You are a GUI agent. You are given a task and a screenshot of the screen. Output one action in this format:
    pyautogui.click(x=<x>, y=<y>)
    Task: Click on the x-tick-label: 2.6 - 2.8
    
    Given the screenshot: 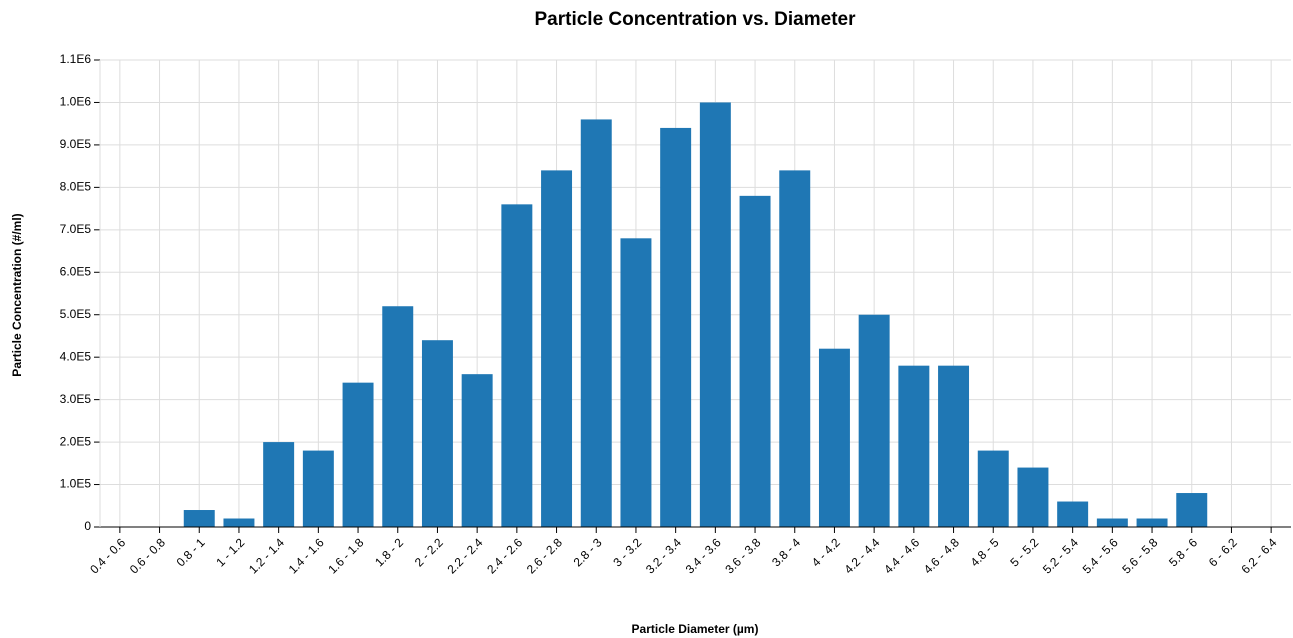 What is the action you would take?
    pyautogui.click(x=544, y=555)
    